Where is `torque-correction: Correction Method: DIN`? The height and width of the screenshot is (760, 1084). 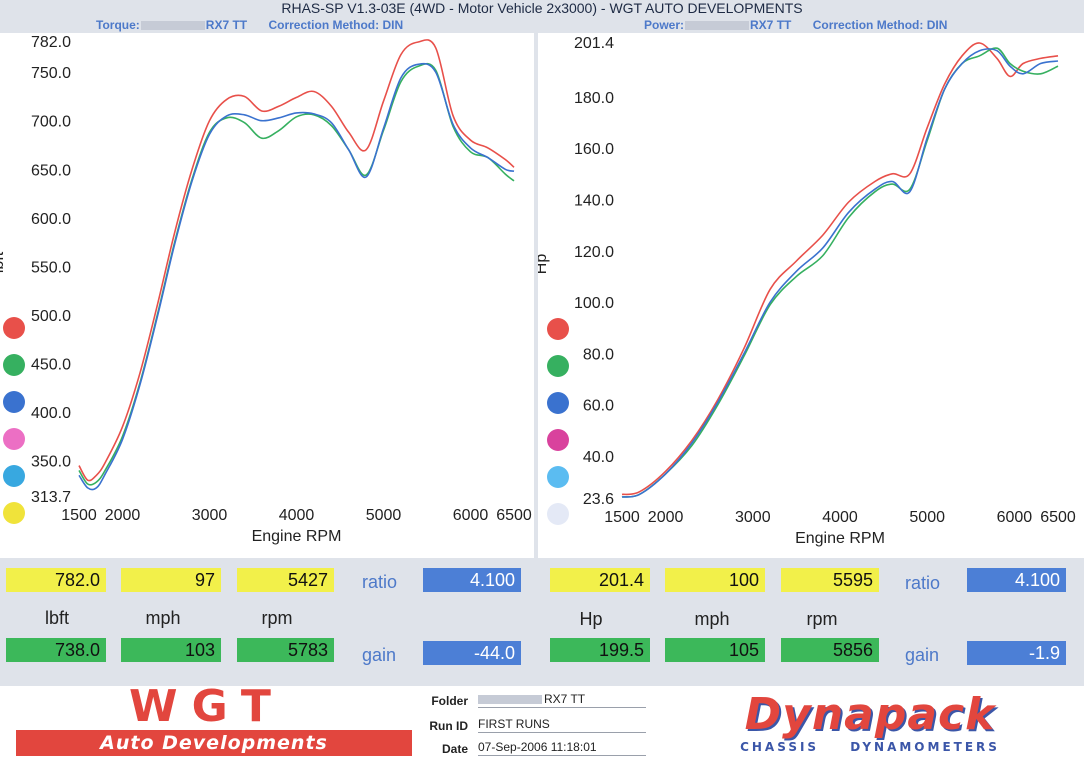
torque-correction: Correction Method: DIN is located at coordinates (336, 25).